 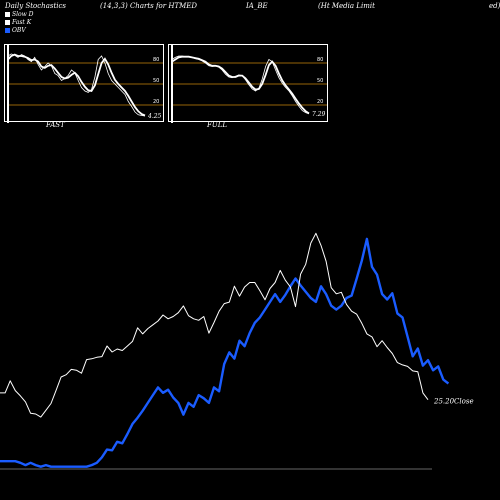 I want to click on end-value-label: 7.29, so click(x=319, y=114).